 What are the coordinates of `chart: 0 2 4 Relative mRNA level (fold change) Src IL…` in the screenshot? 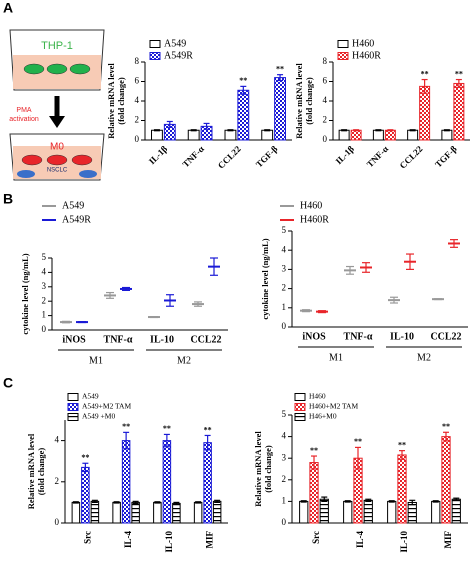 It's located at (127, 472).